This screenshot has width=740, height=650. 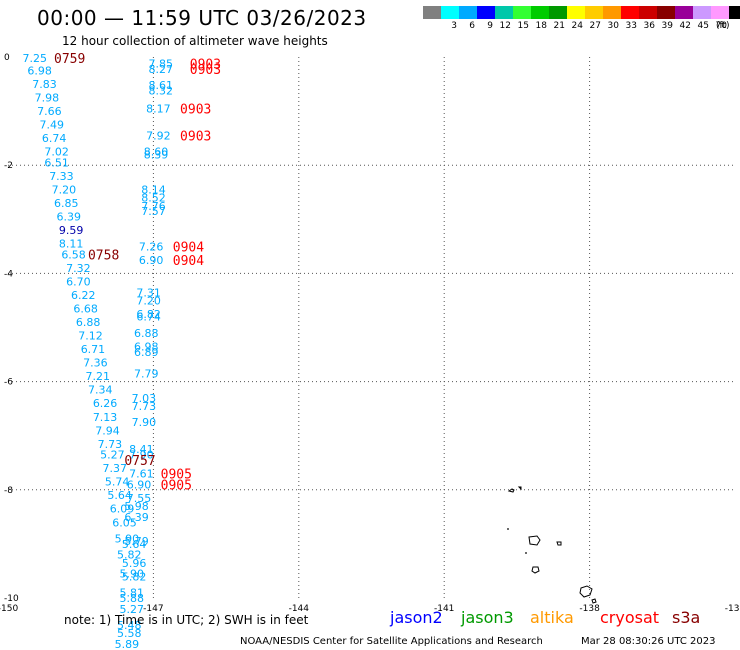 I want to click on wave-height-label: 6.05, so click(x=124, y=522).